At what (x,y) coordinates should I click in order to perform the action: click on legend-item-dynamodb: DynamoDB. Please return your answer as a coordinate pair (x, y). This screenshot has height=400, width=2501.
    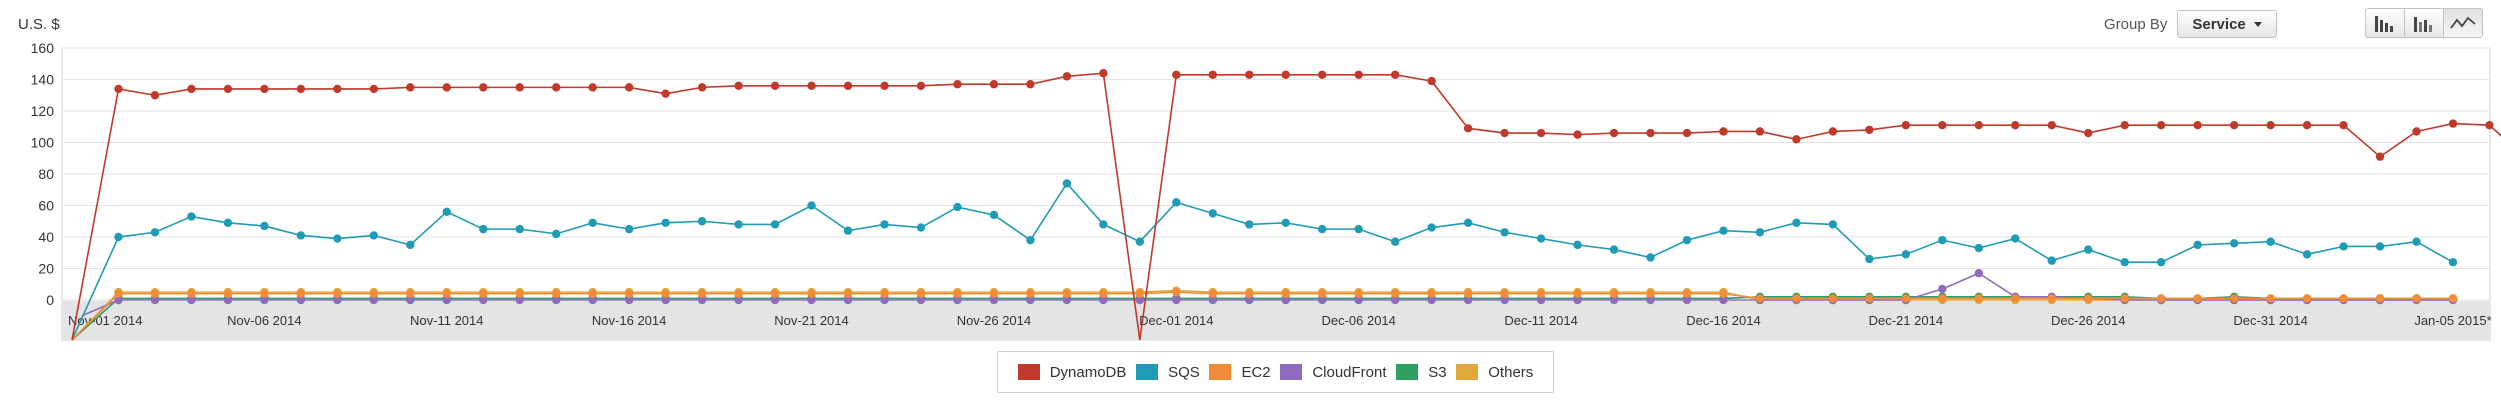
    Looking at the image, I should click on (1071, 372).